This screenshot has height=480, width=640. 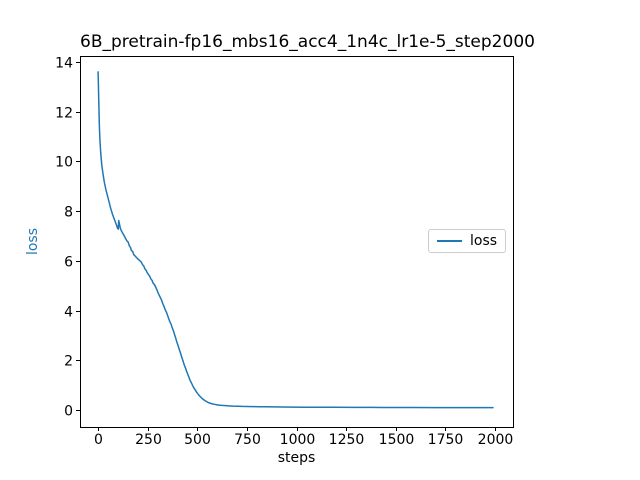 What do you see at coordinates (296, 458) in the screenshot?
I see `x-axis-label: steps` at bounding box center [296, 458].